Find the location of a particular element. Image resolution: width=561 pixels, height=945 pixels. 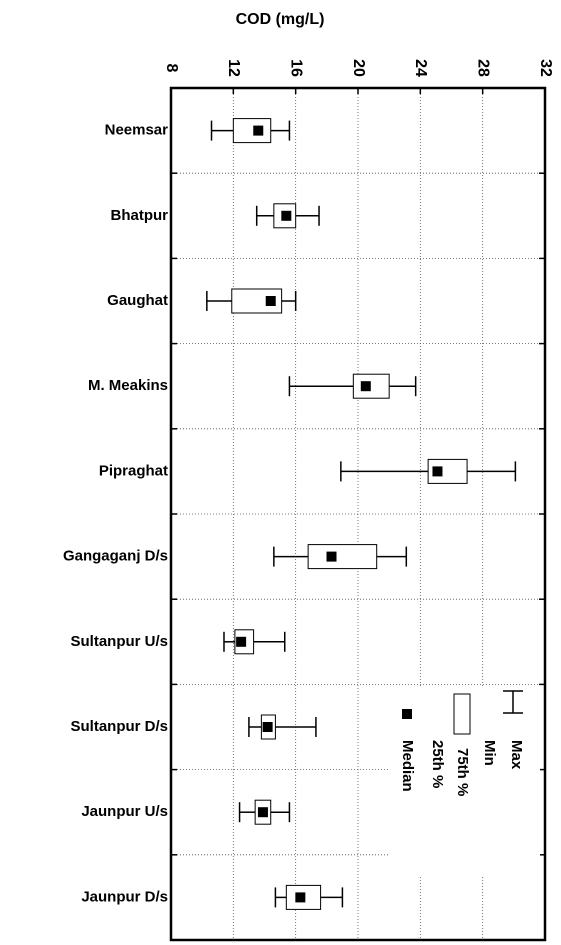

category-label: Jaunpur D/s is located at coordinates (124, 896).